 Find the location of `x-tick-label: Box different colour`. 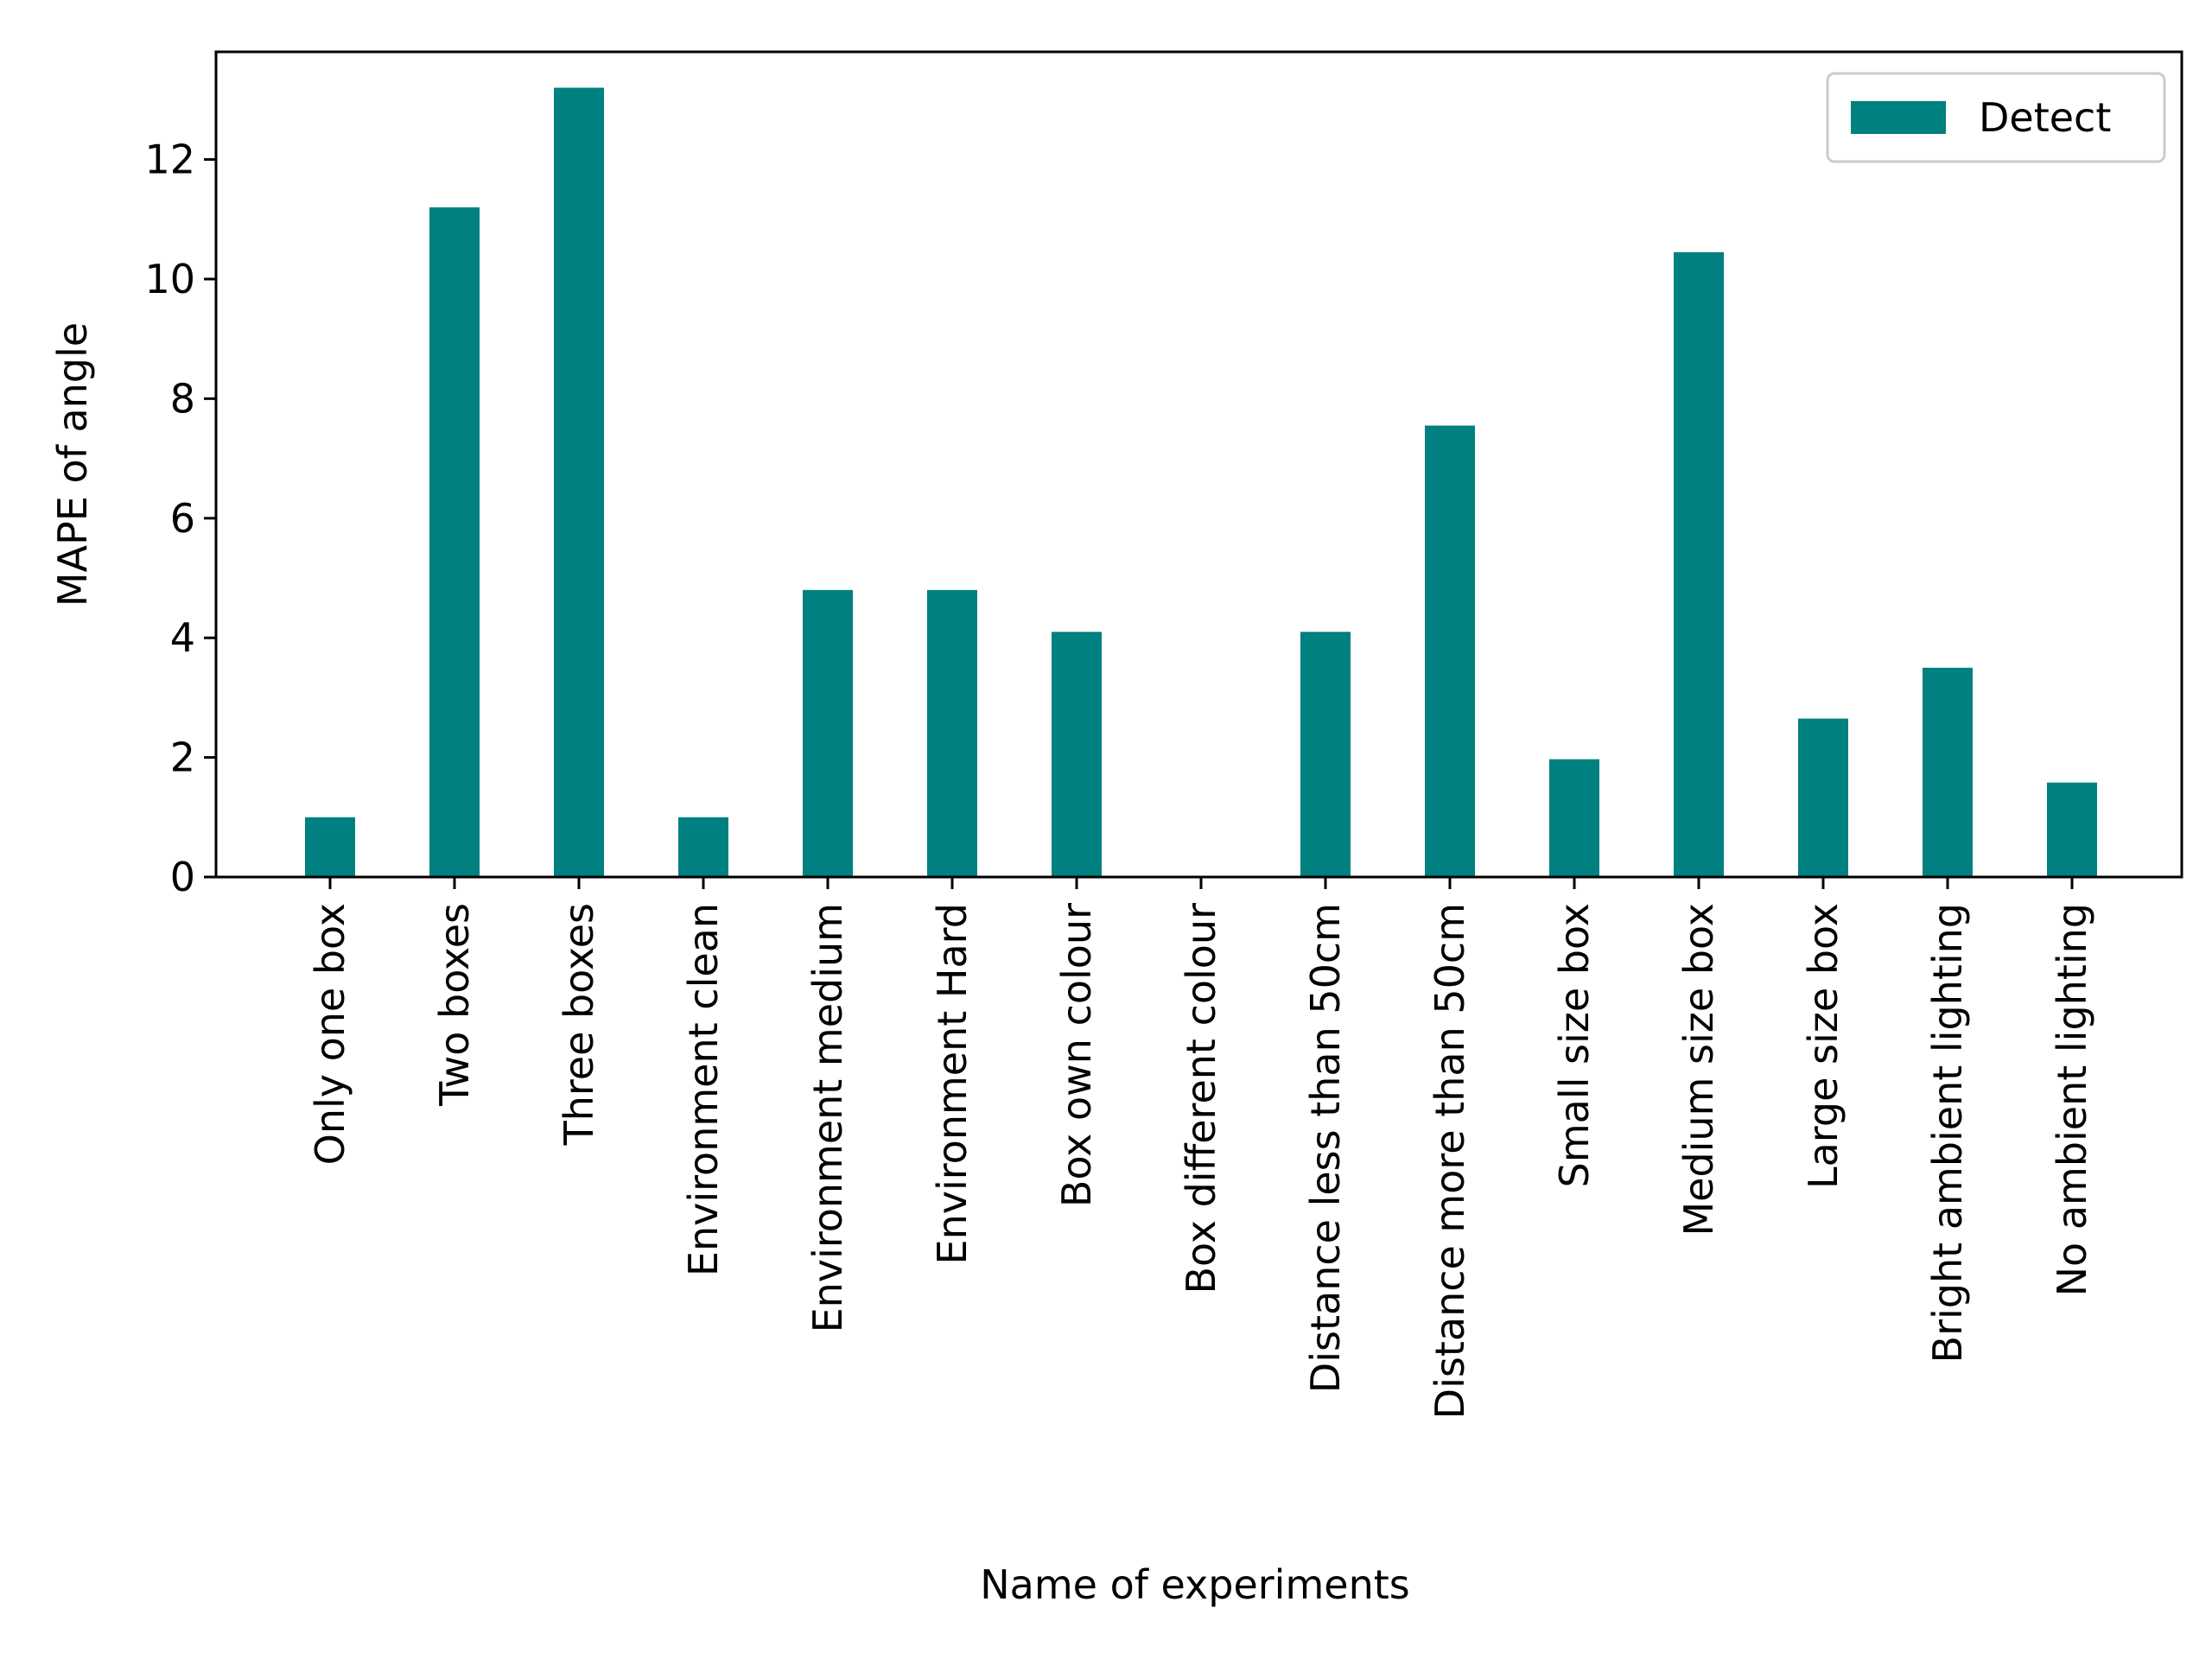

x-tick-label: Box different colour is located at coordinates (1201, 1098).